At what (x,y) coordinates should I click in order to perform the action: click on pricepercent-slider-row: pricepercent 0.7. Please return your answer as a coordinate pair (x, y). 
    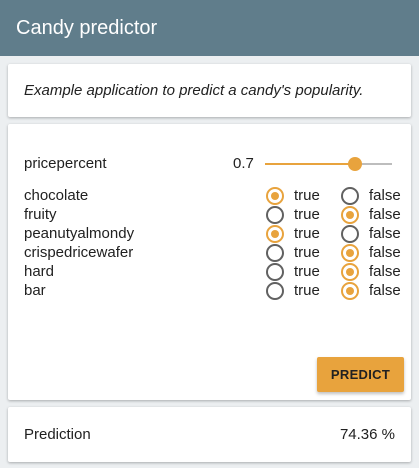
    Looking at the image, I should click on (209, 164).